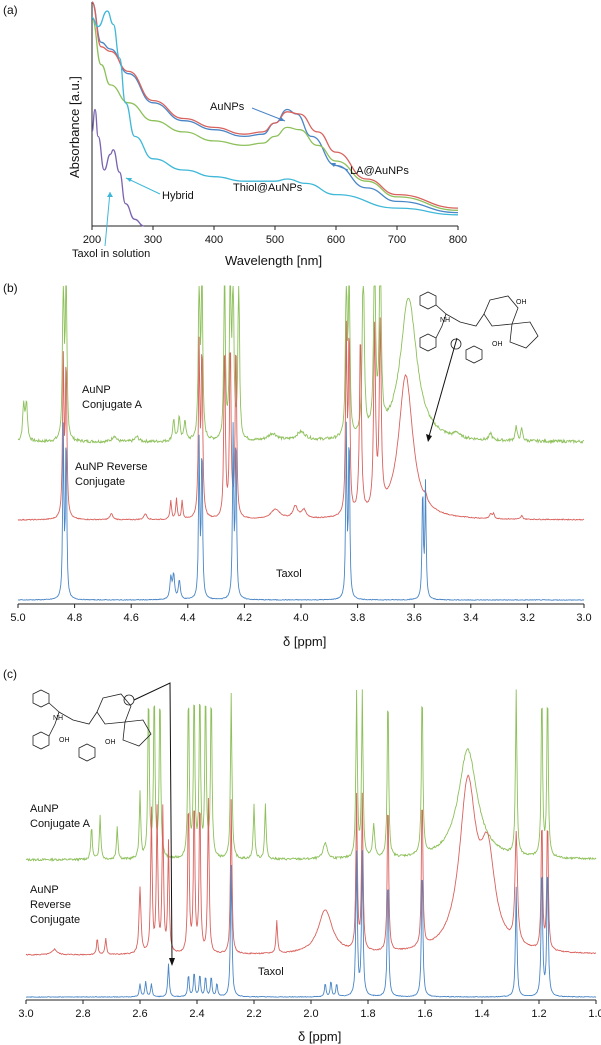 This screenshot has width=601, height=1045. Describe the element at coordinates (107, 219) in the screenshot. I see `annot-taxol-arrow` at that location.